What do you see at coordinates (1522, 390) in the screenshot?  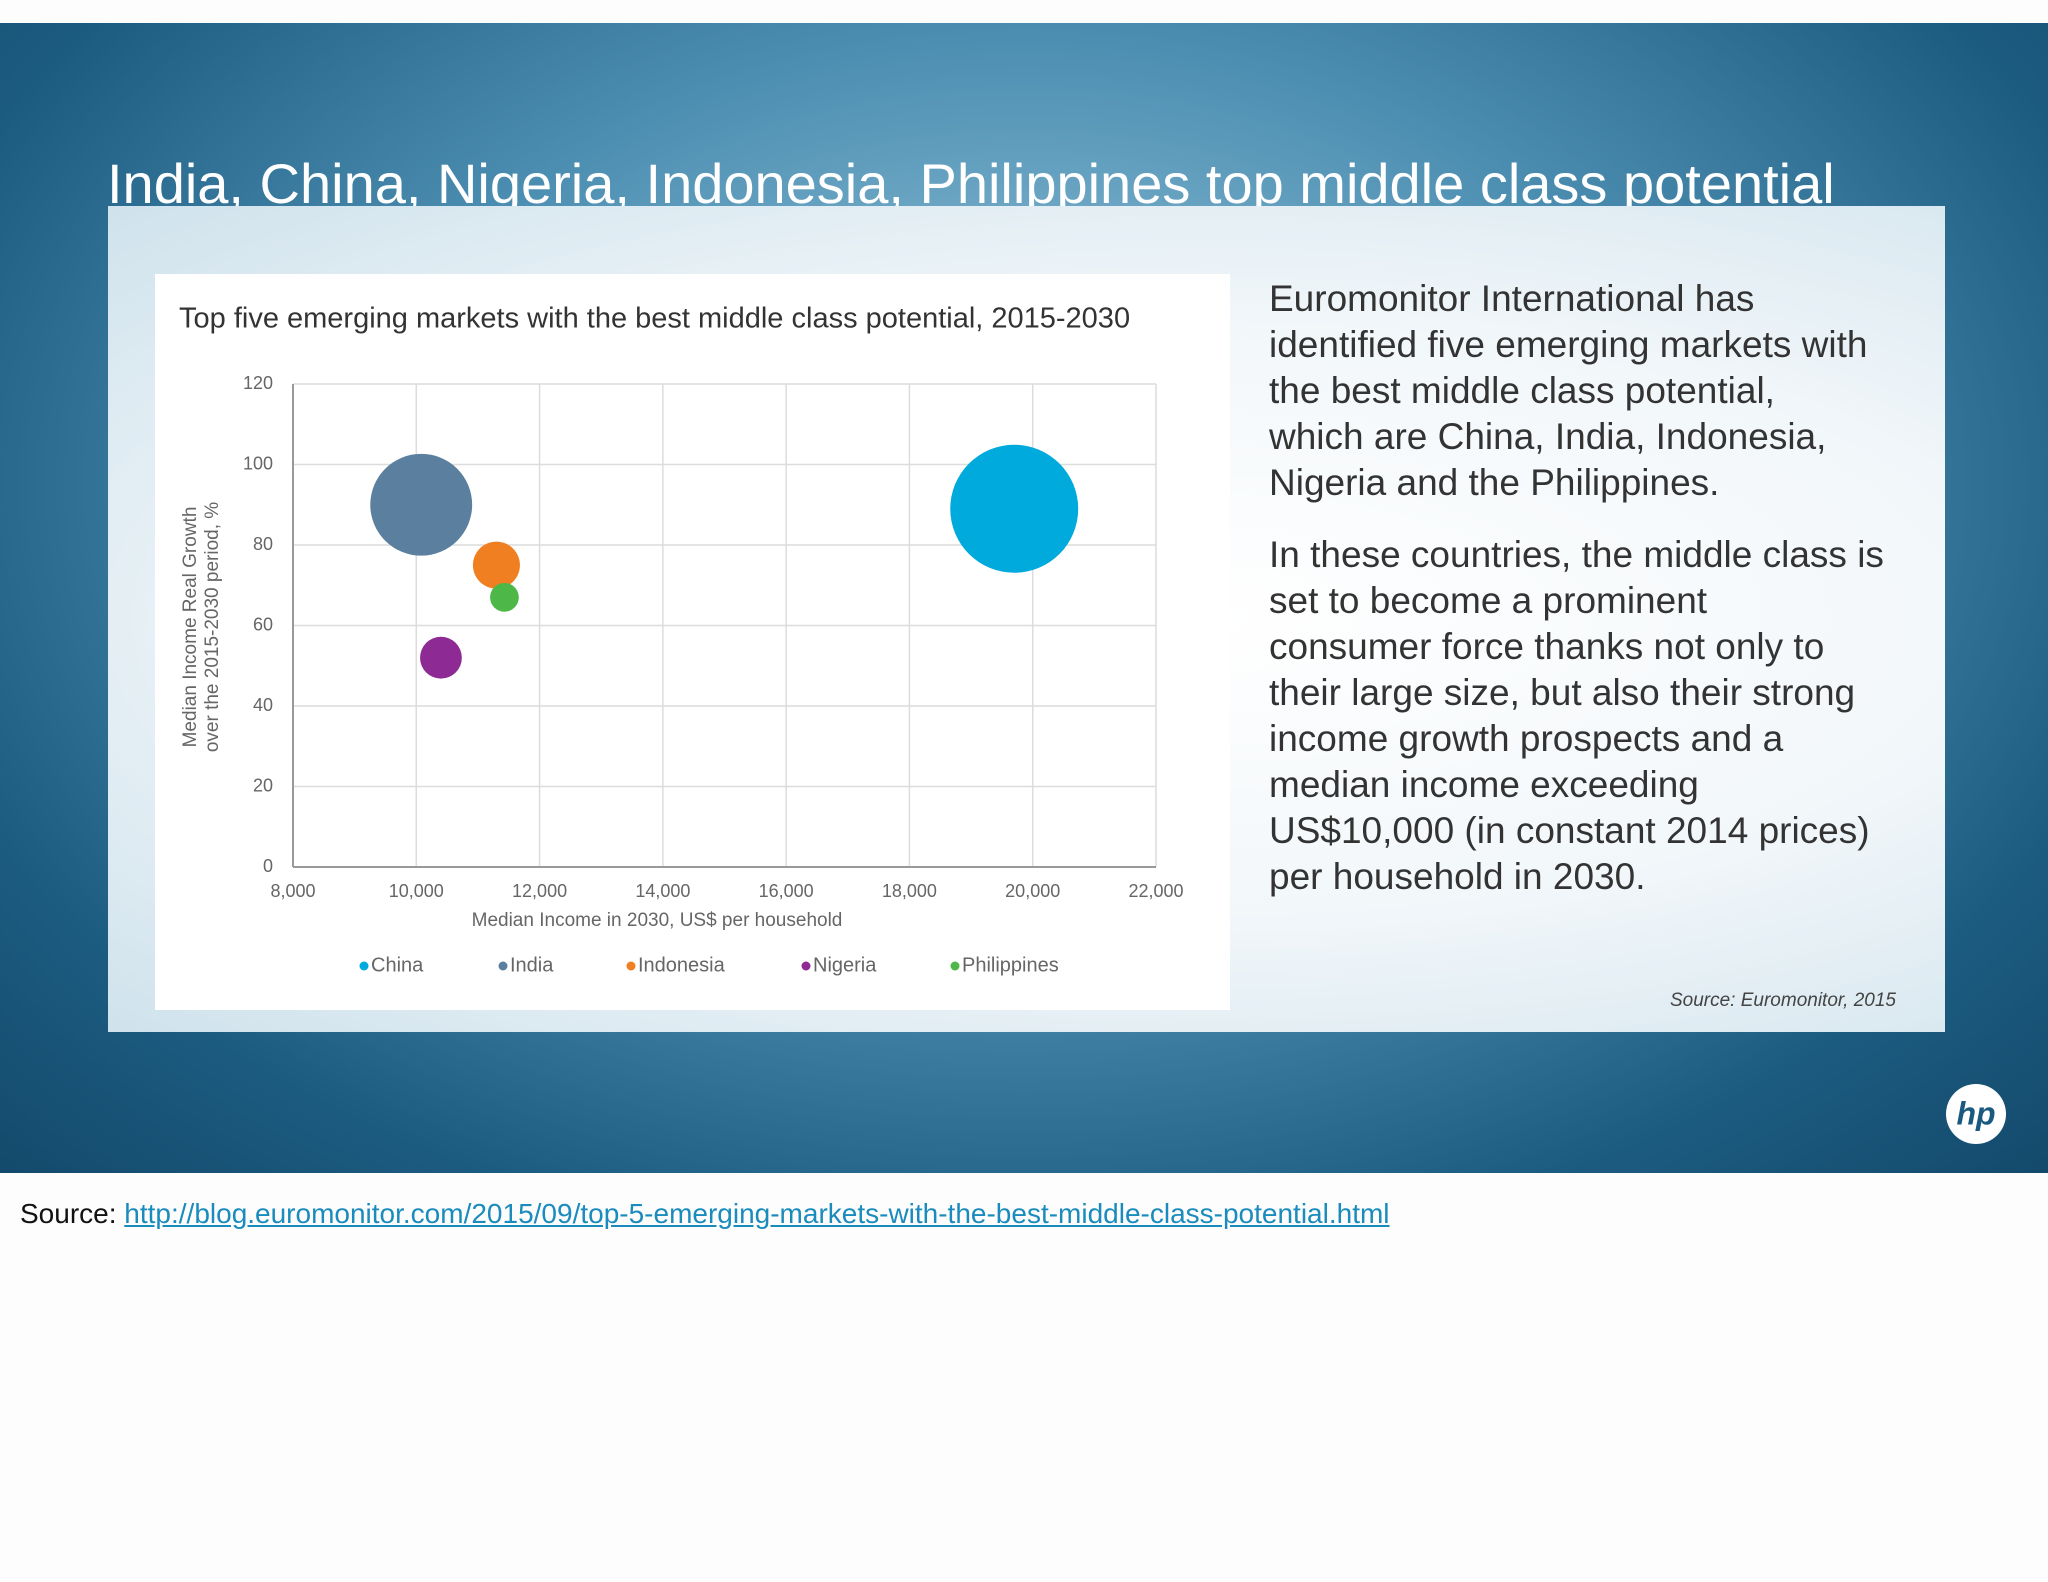 I see `text-line: the best middle class potential,` at bounding box center [1522, 390].